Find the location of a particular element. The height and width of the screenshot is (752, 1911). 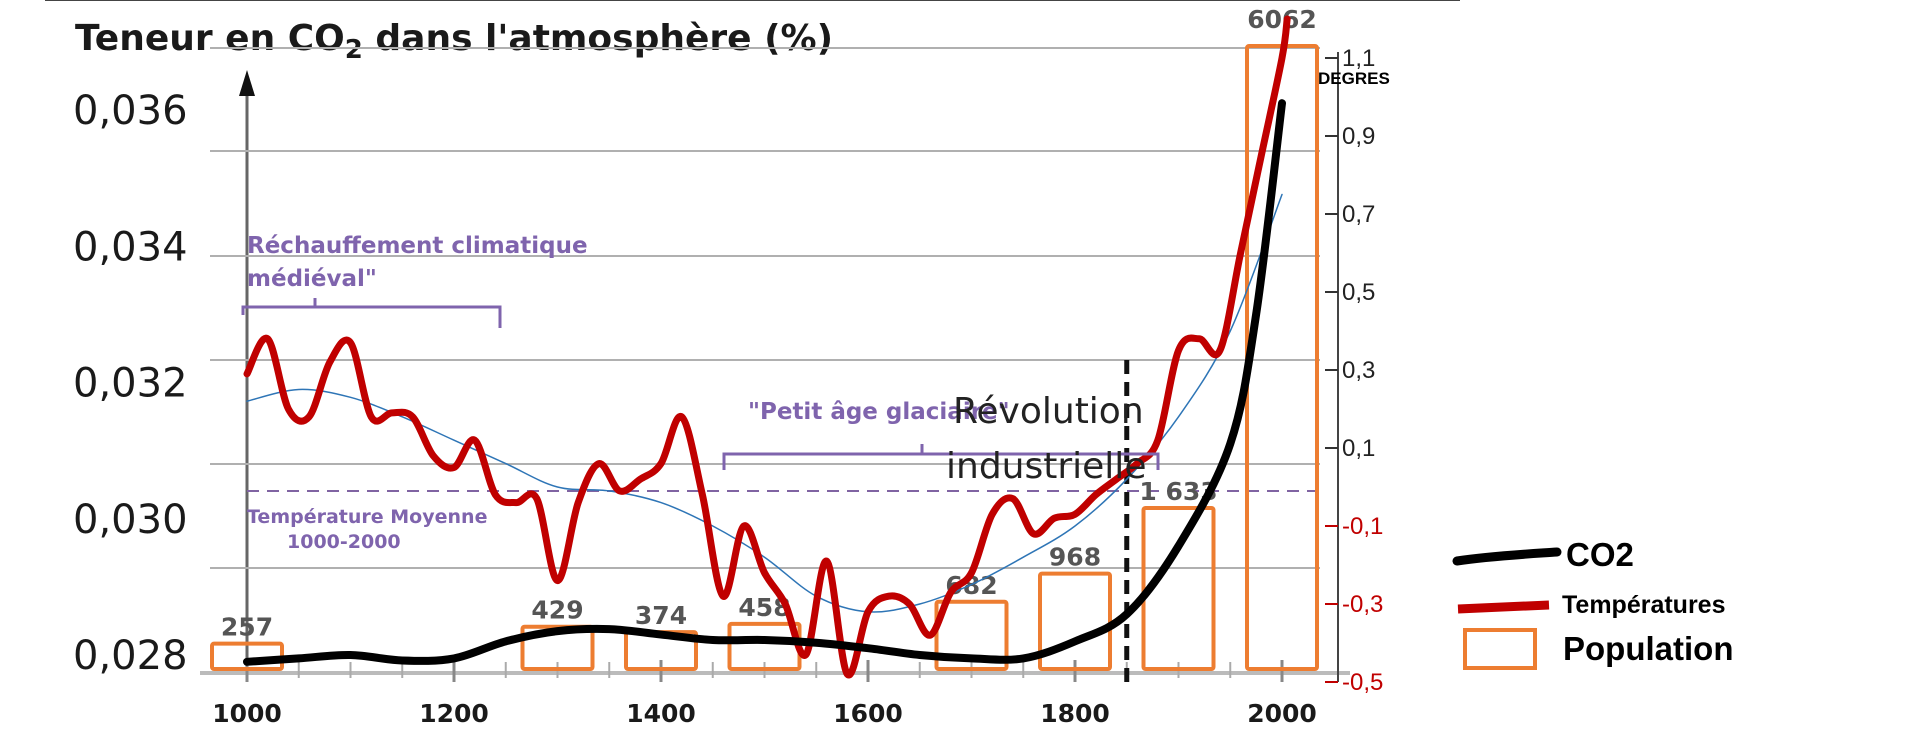

right-tick-label: 0,3 is located at coordinates (1358, 370).